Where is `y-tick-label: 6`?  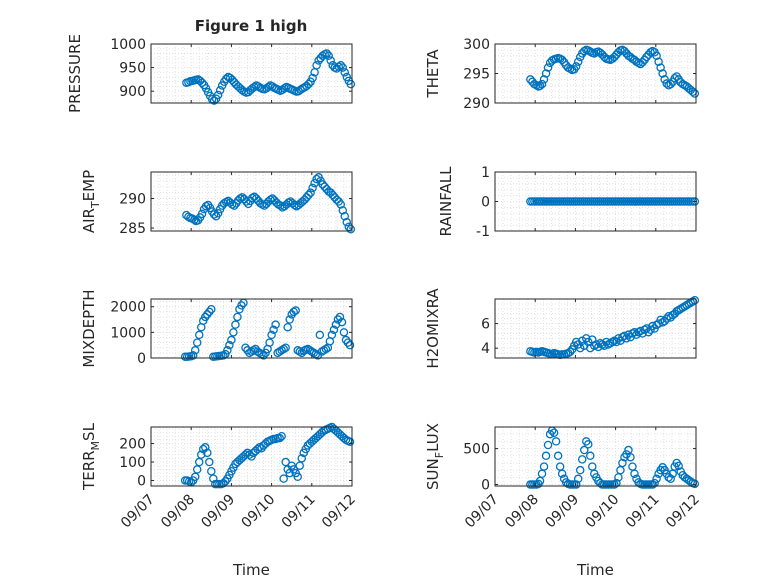
y-tick-label: 6 is located at coordinates (485, 325).